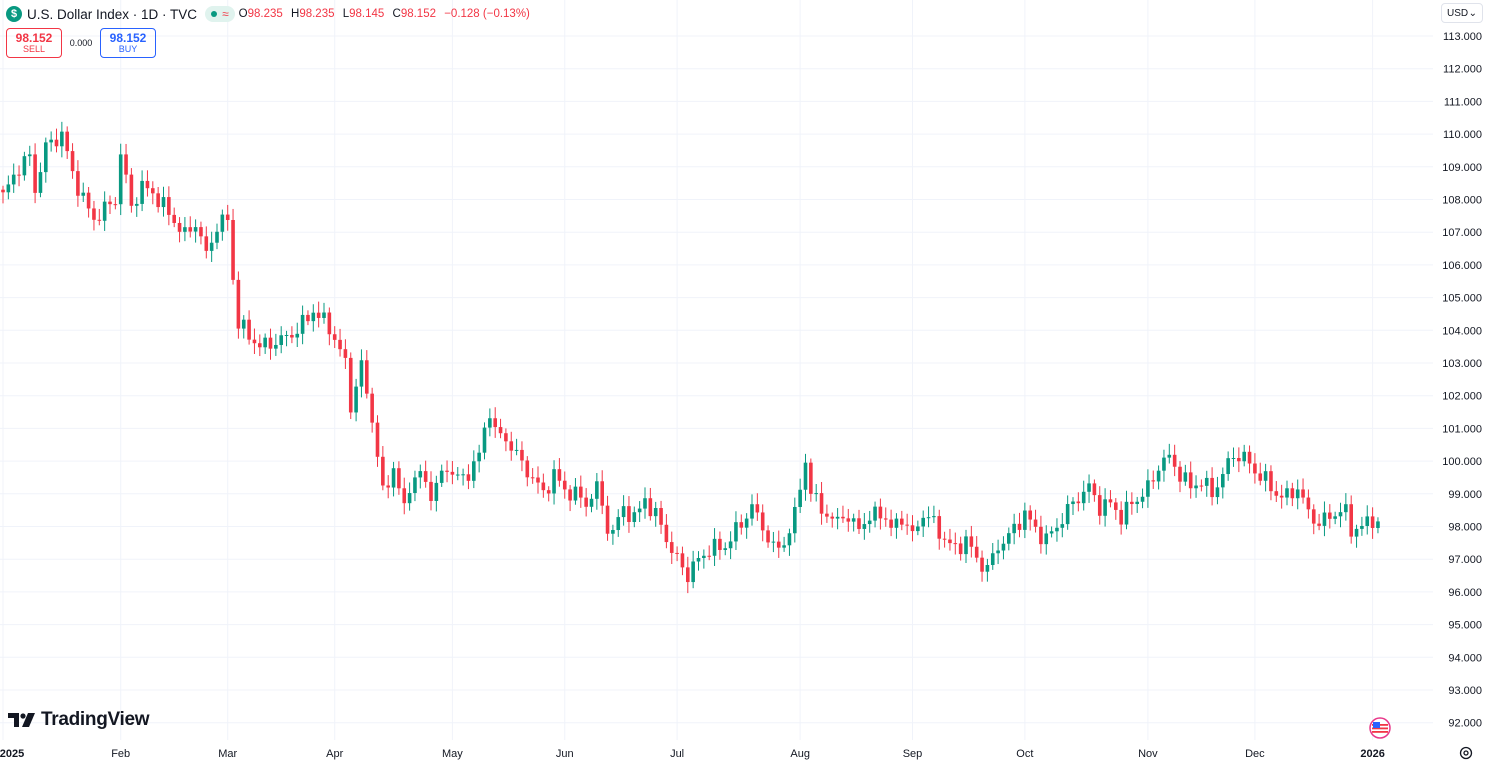 The image size is (1491, 766). What do you see at coordinates (220, 14) in the screenshot?
I see `market-status-pill: ≈` at bounding box center [220, 14].